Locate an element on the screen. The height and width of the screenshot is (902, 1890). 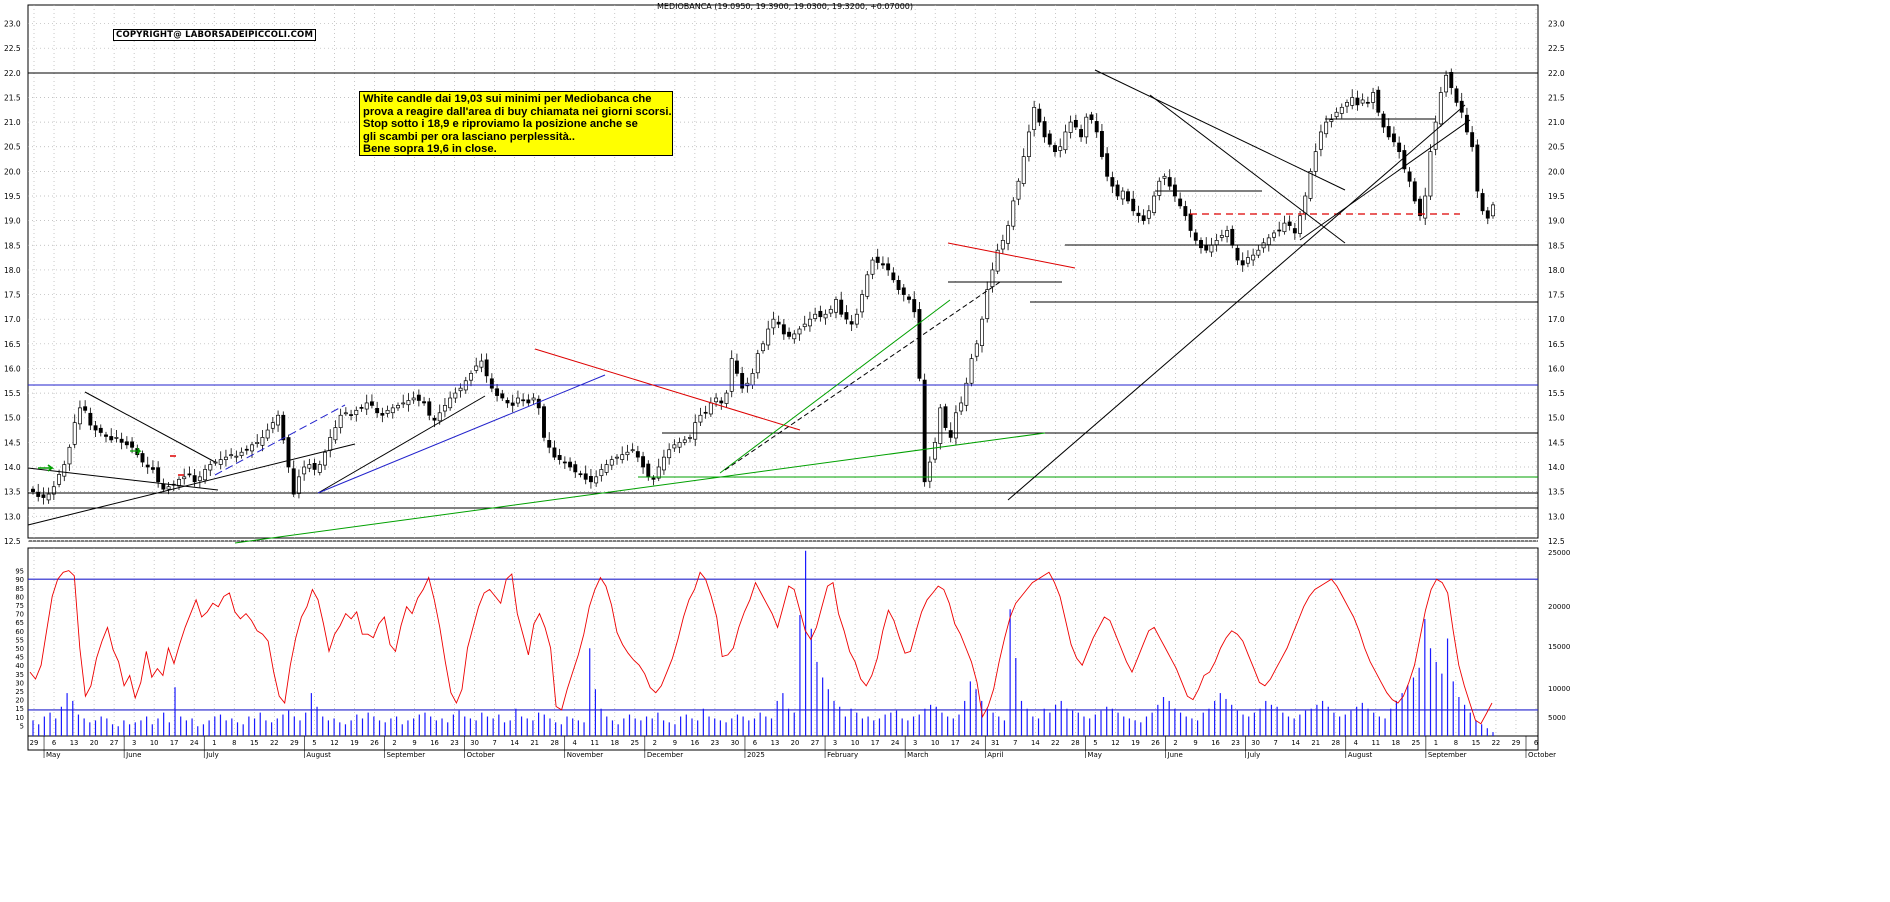
osc-tick-label: 20 is located at coordinates (19, 701).